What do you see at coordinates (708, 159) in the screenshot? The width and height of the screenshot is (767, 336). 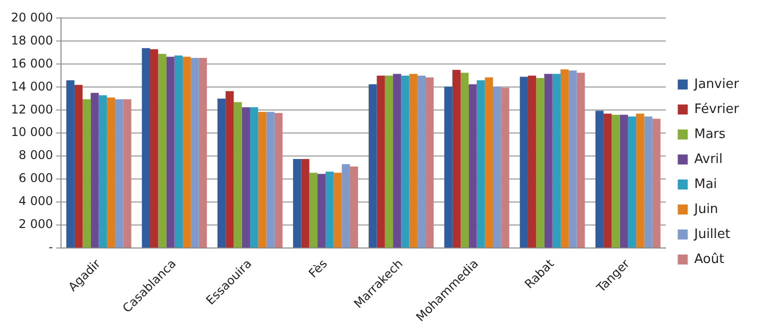 I see `legend-label: Avril` at bounding box center [708, 159].